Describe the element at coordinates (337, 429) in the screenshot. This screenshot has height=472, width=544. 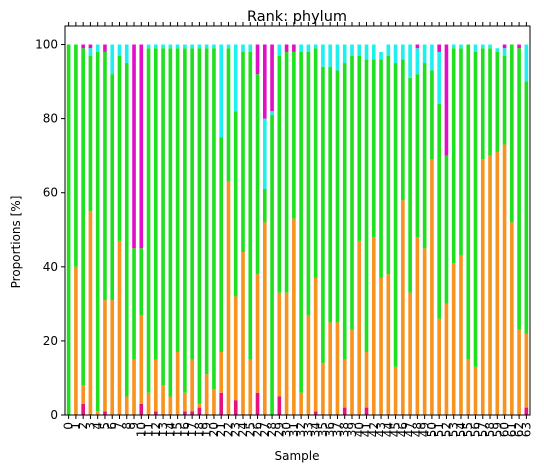
I see `x-tick-label: 37` at that location.